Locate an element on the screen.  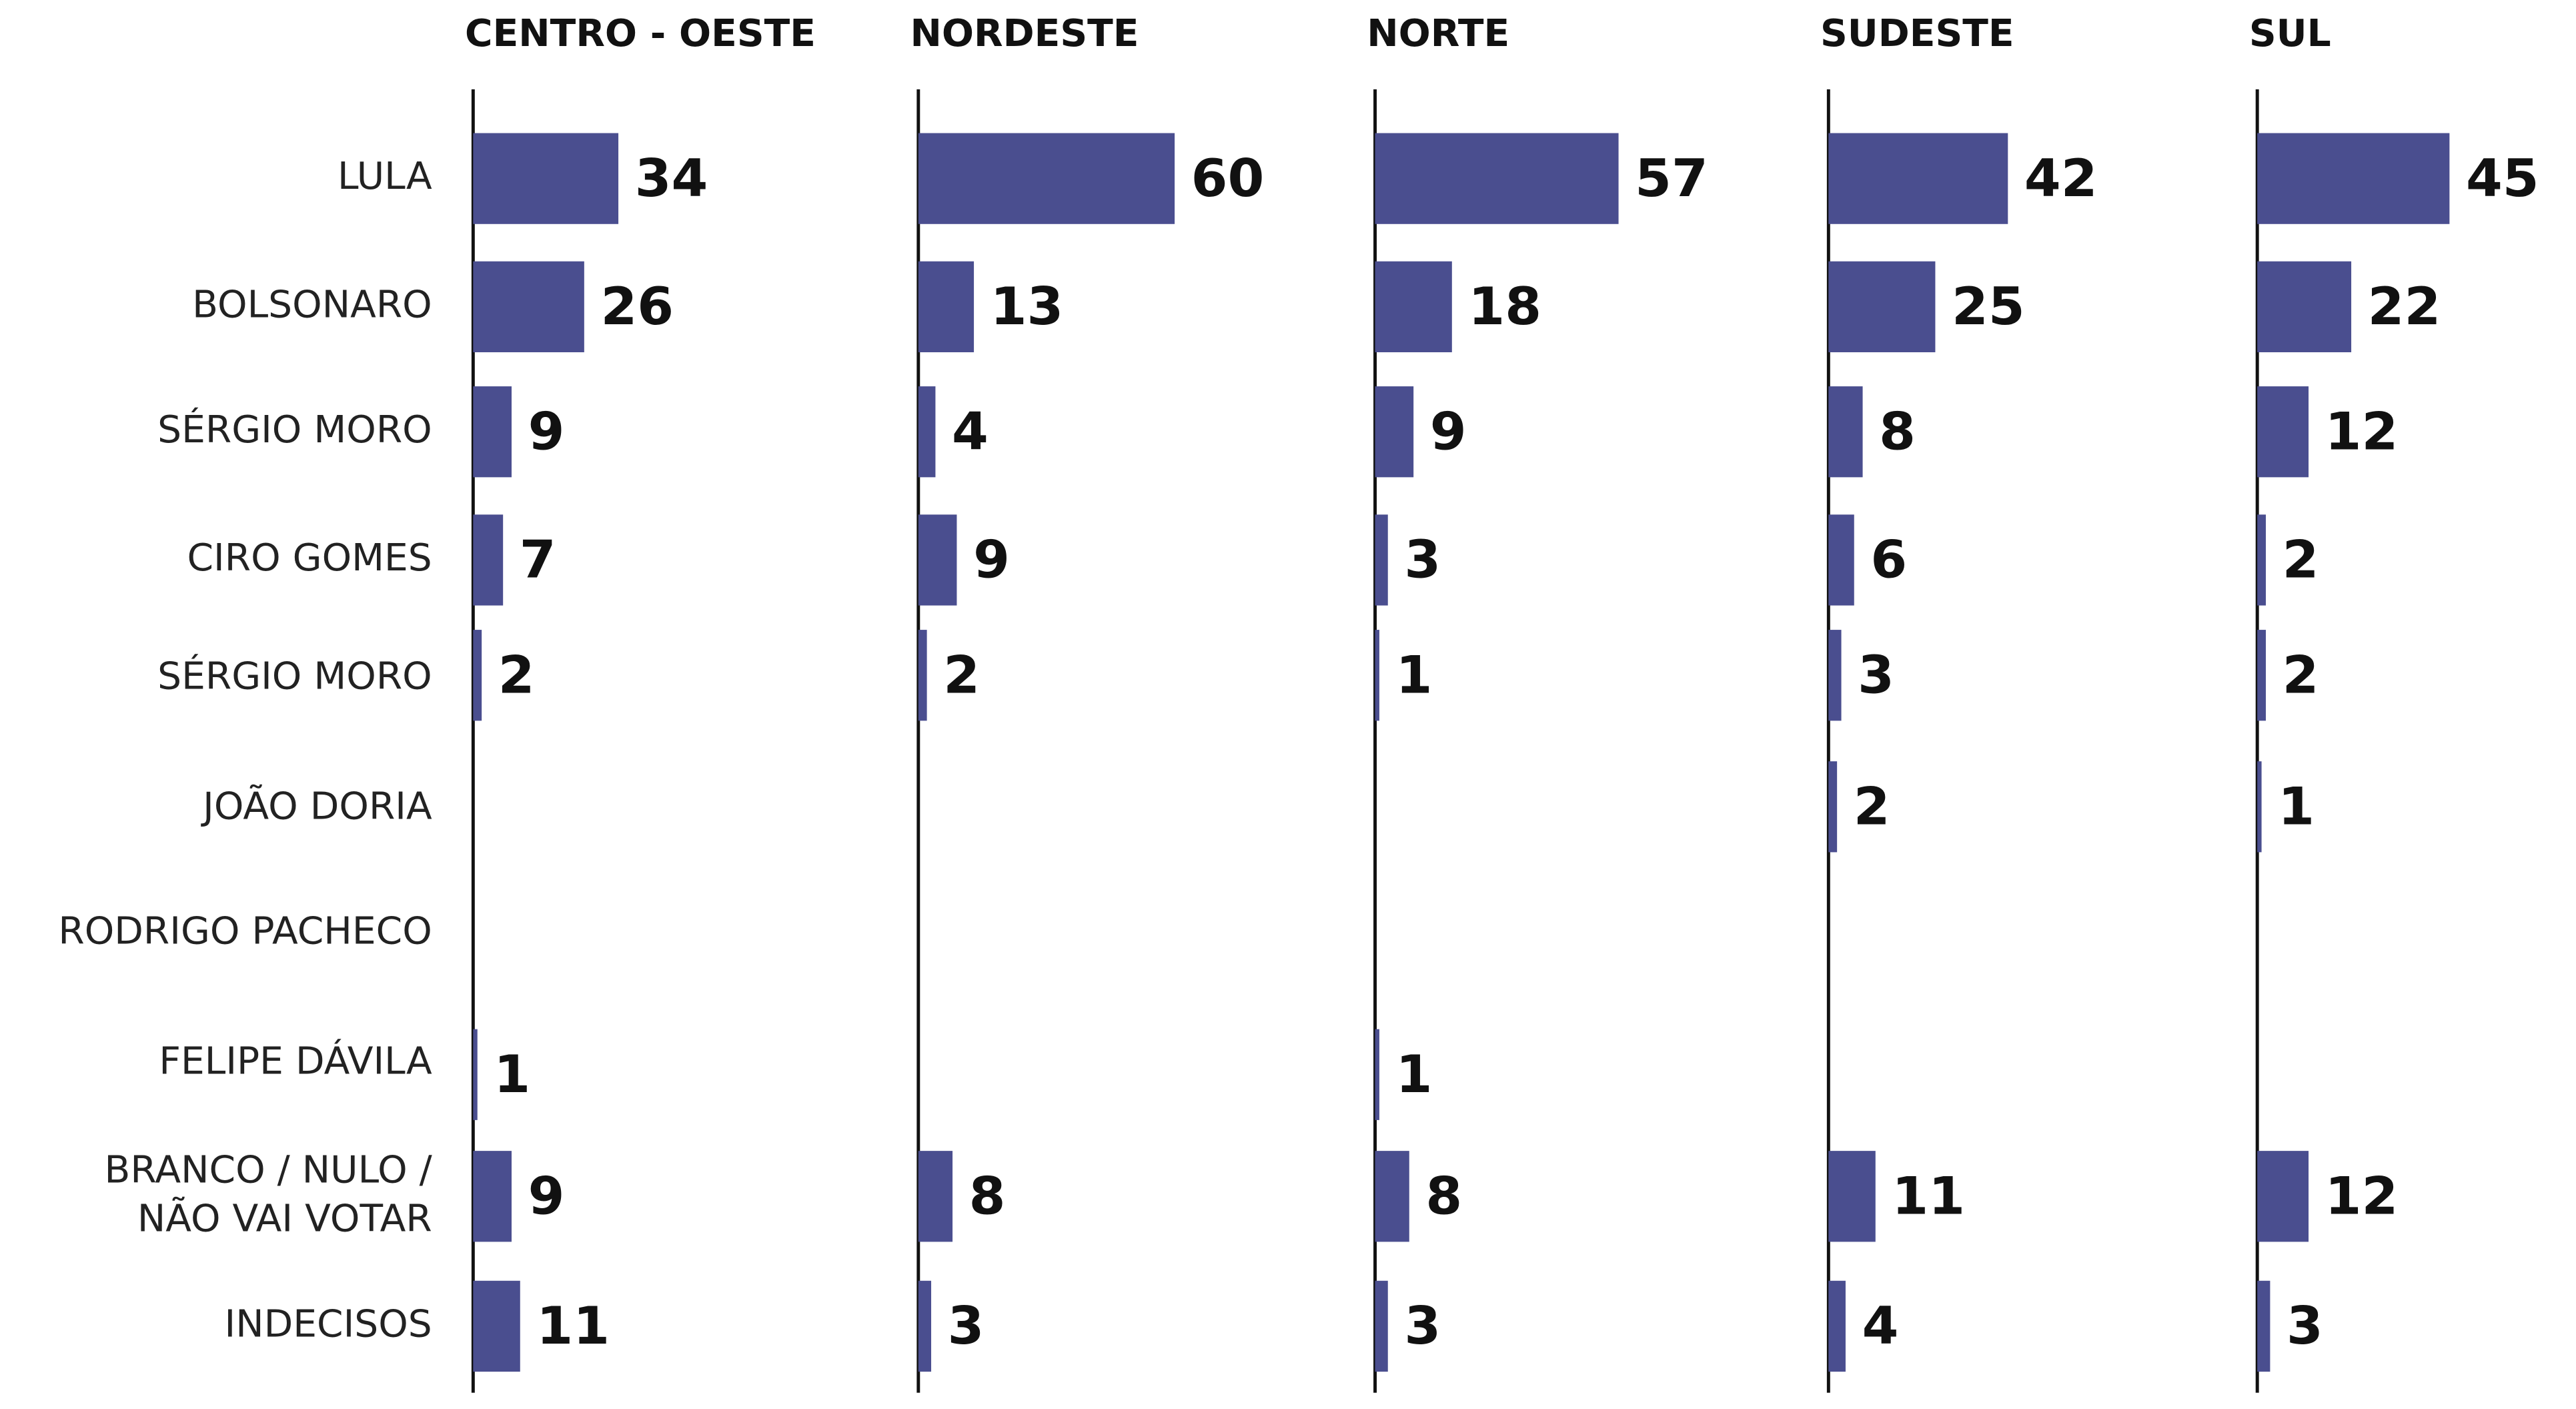
value-label: 18 is located at coordinates (1504, 307).